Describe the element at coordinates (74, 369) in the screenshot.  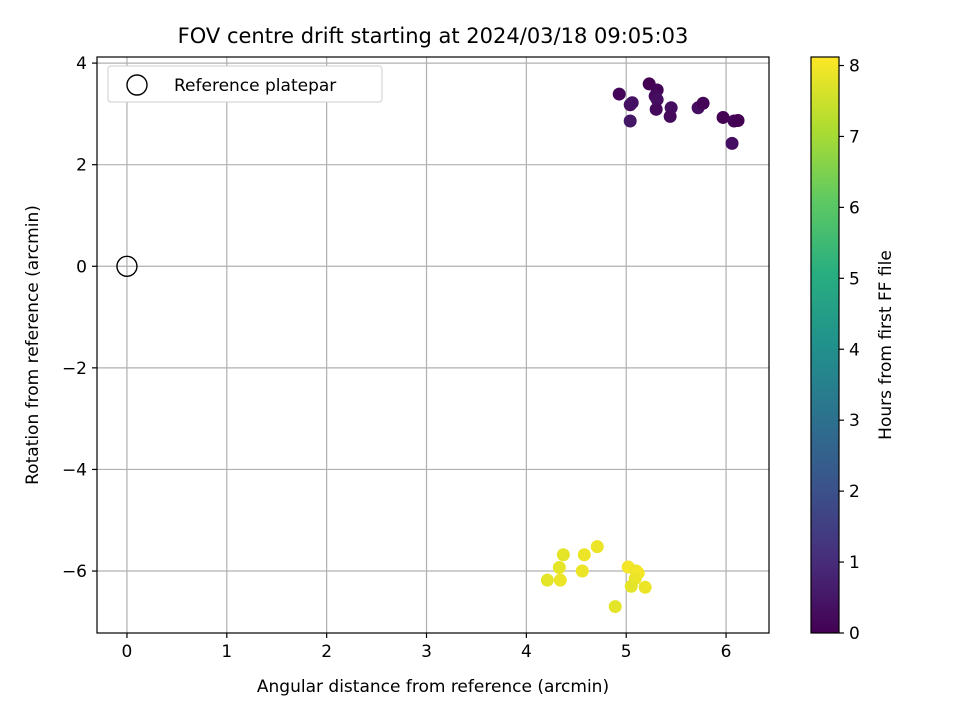
I see `y-tick-label: −2` at that location.